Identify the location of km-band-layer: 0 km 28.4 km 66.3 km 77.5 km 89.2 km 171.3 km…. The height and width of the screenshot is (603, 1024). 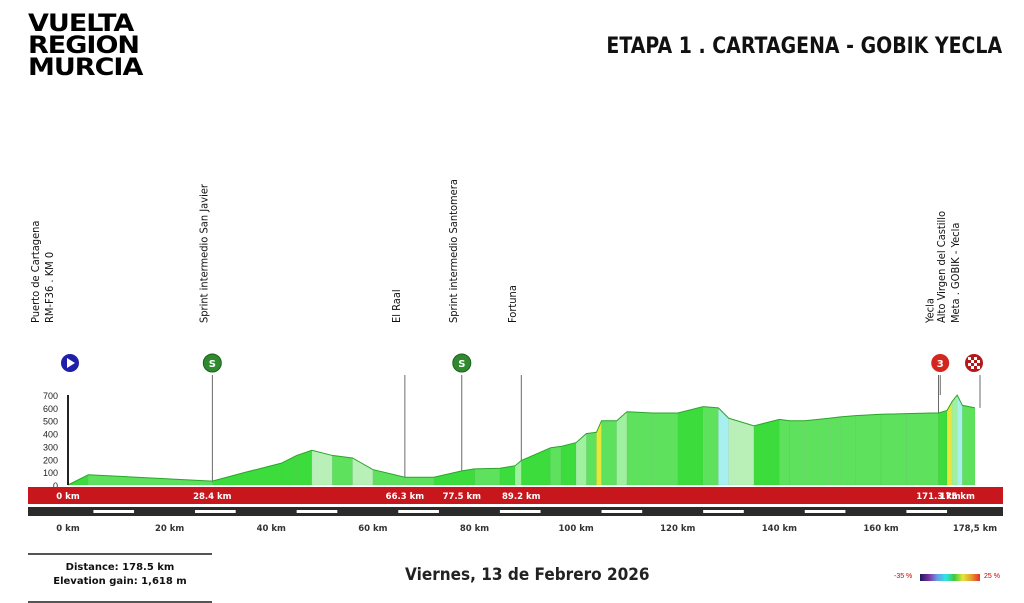
(515, 495).